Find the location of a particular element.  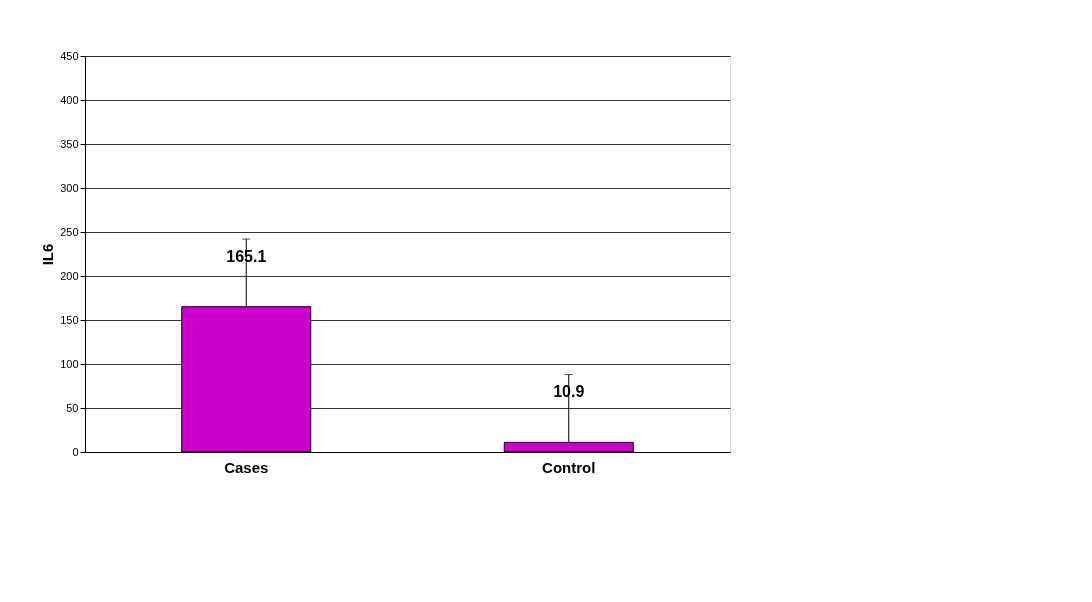

y-axis-title: IL6 is located at coordinates (48, 254).